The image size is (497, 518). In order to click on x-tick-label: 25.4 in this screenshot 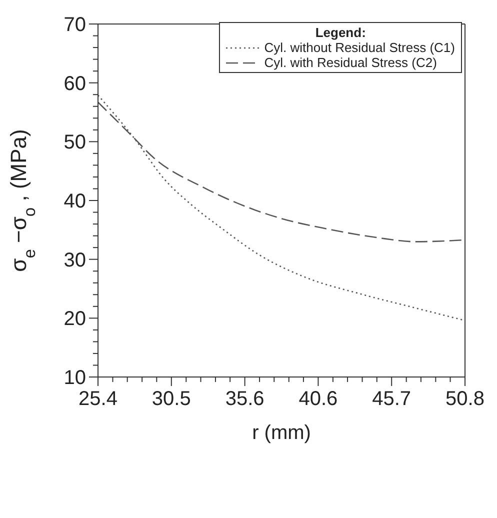, I will do `click(98, 399)`.